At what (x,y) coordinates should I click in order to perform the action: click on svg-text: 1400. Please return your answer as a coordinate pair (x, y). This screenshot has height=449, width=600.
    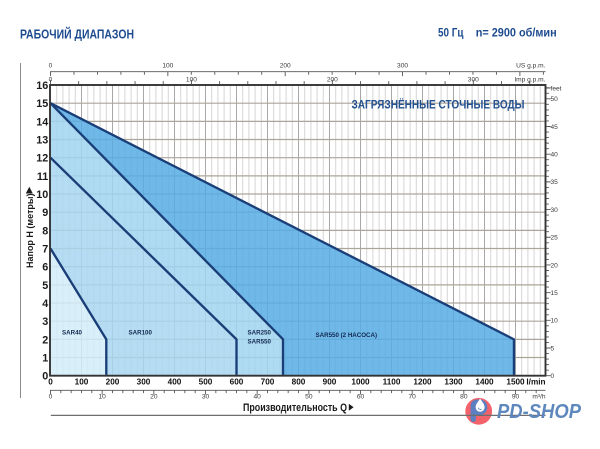
    Looking at the image, I should click on (484, 382).